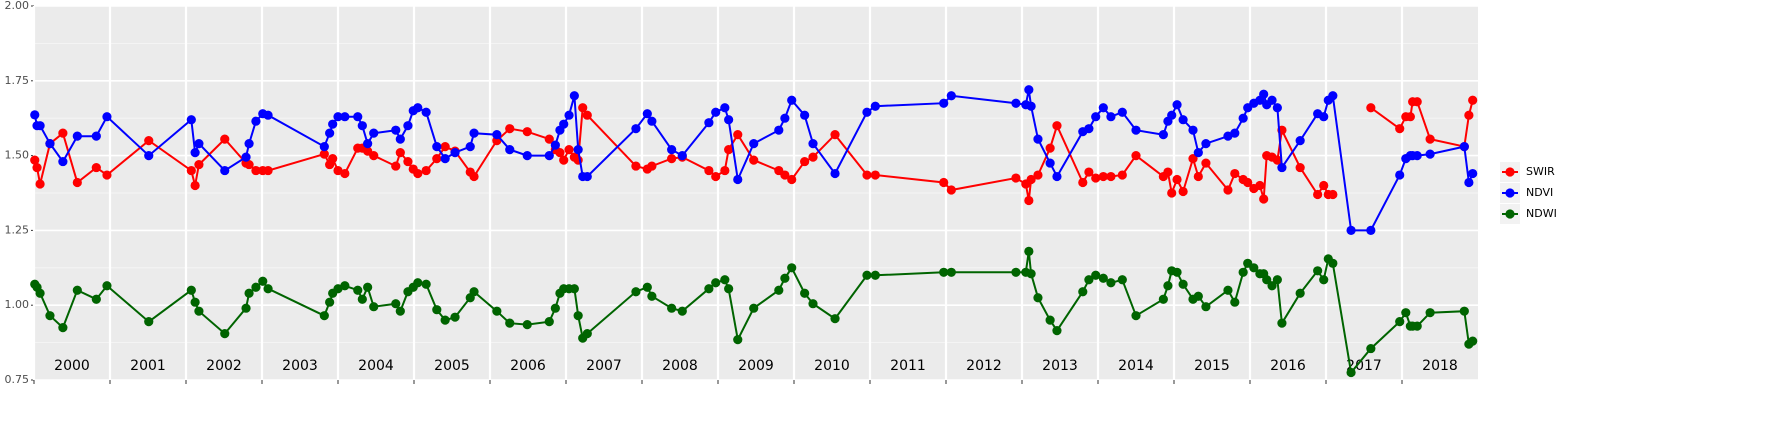 The image size is (1773, 442). Describe the element at coordinates (1212, 366) in the screenshot. I see `x-tick-label: 2015` at that location.